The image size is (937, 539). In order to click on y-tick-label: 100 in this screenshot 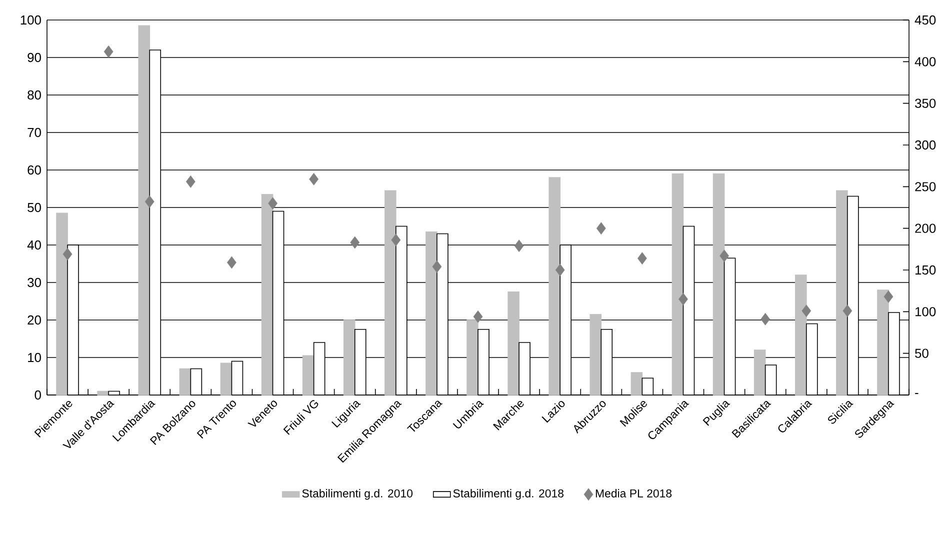, I will do `click(30, 20)`.